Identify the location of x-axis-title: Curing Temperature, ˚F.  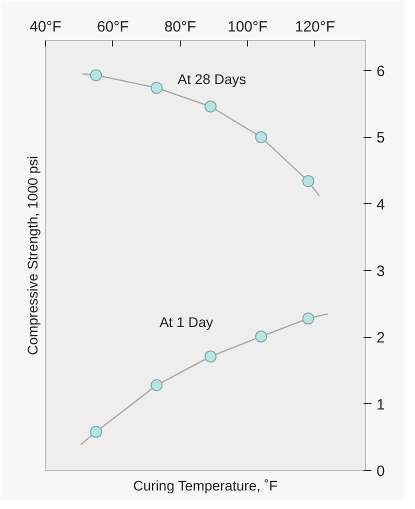
(205, 486).